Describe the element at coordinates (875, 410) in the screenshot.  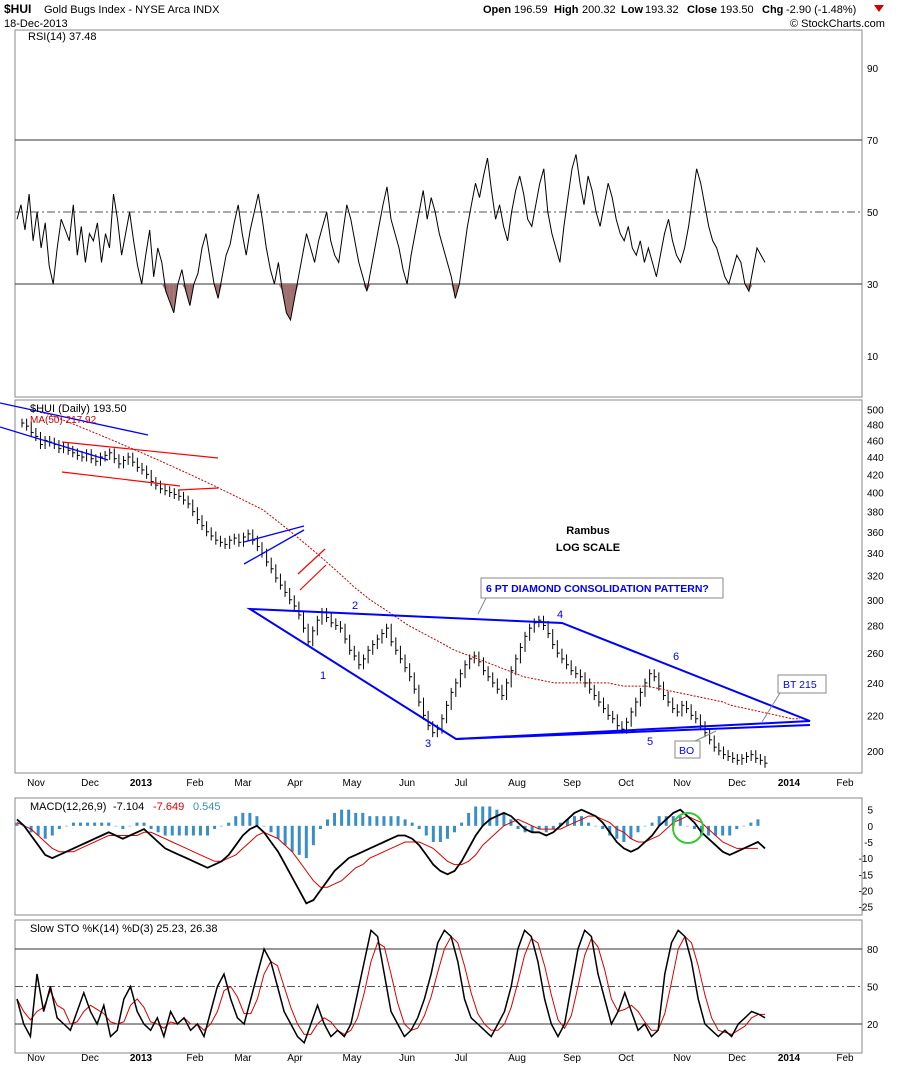
I see `price-tick-label: 500` at that location.